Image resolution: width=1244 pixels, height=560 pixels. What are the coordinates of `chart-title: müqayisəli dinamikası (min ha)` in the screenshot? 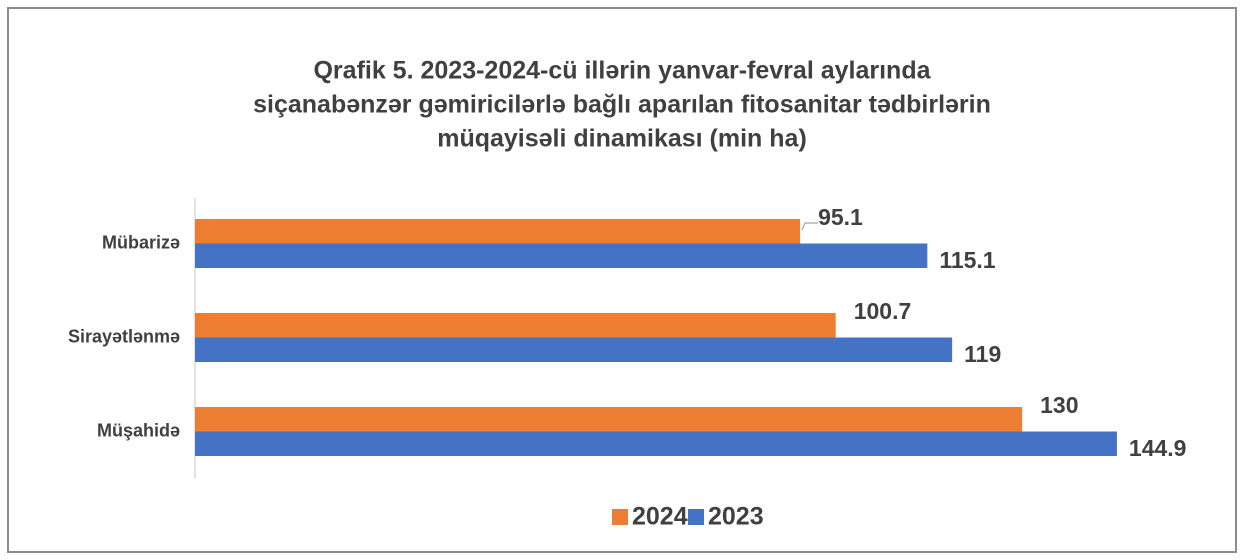 It's located at (622, 139).